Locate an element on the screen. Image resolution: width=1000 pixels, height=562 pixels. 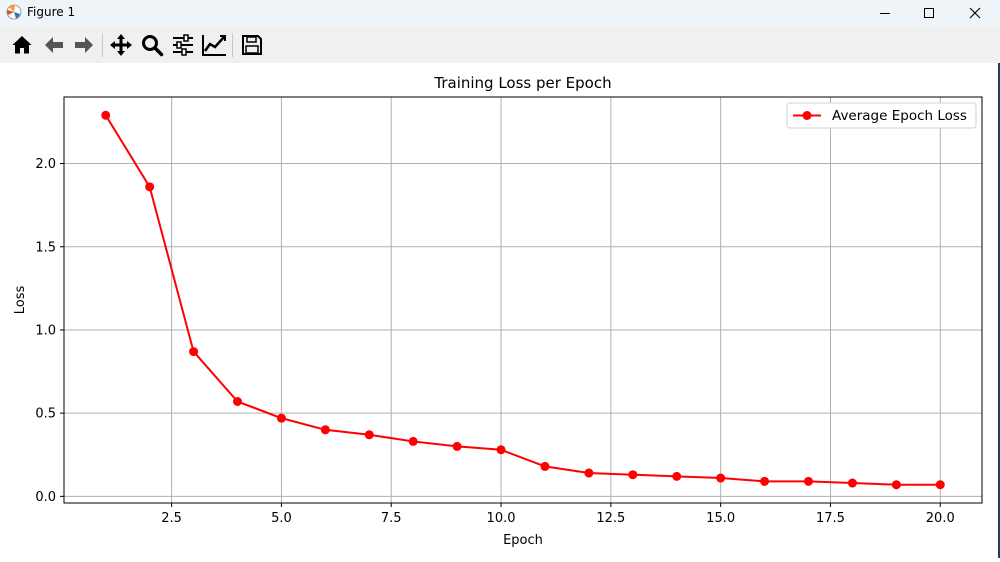
x-tick-label: 2.5 is located at coordinates (171, 518).